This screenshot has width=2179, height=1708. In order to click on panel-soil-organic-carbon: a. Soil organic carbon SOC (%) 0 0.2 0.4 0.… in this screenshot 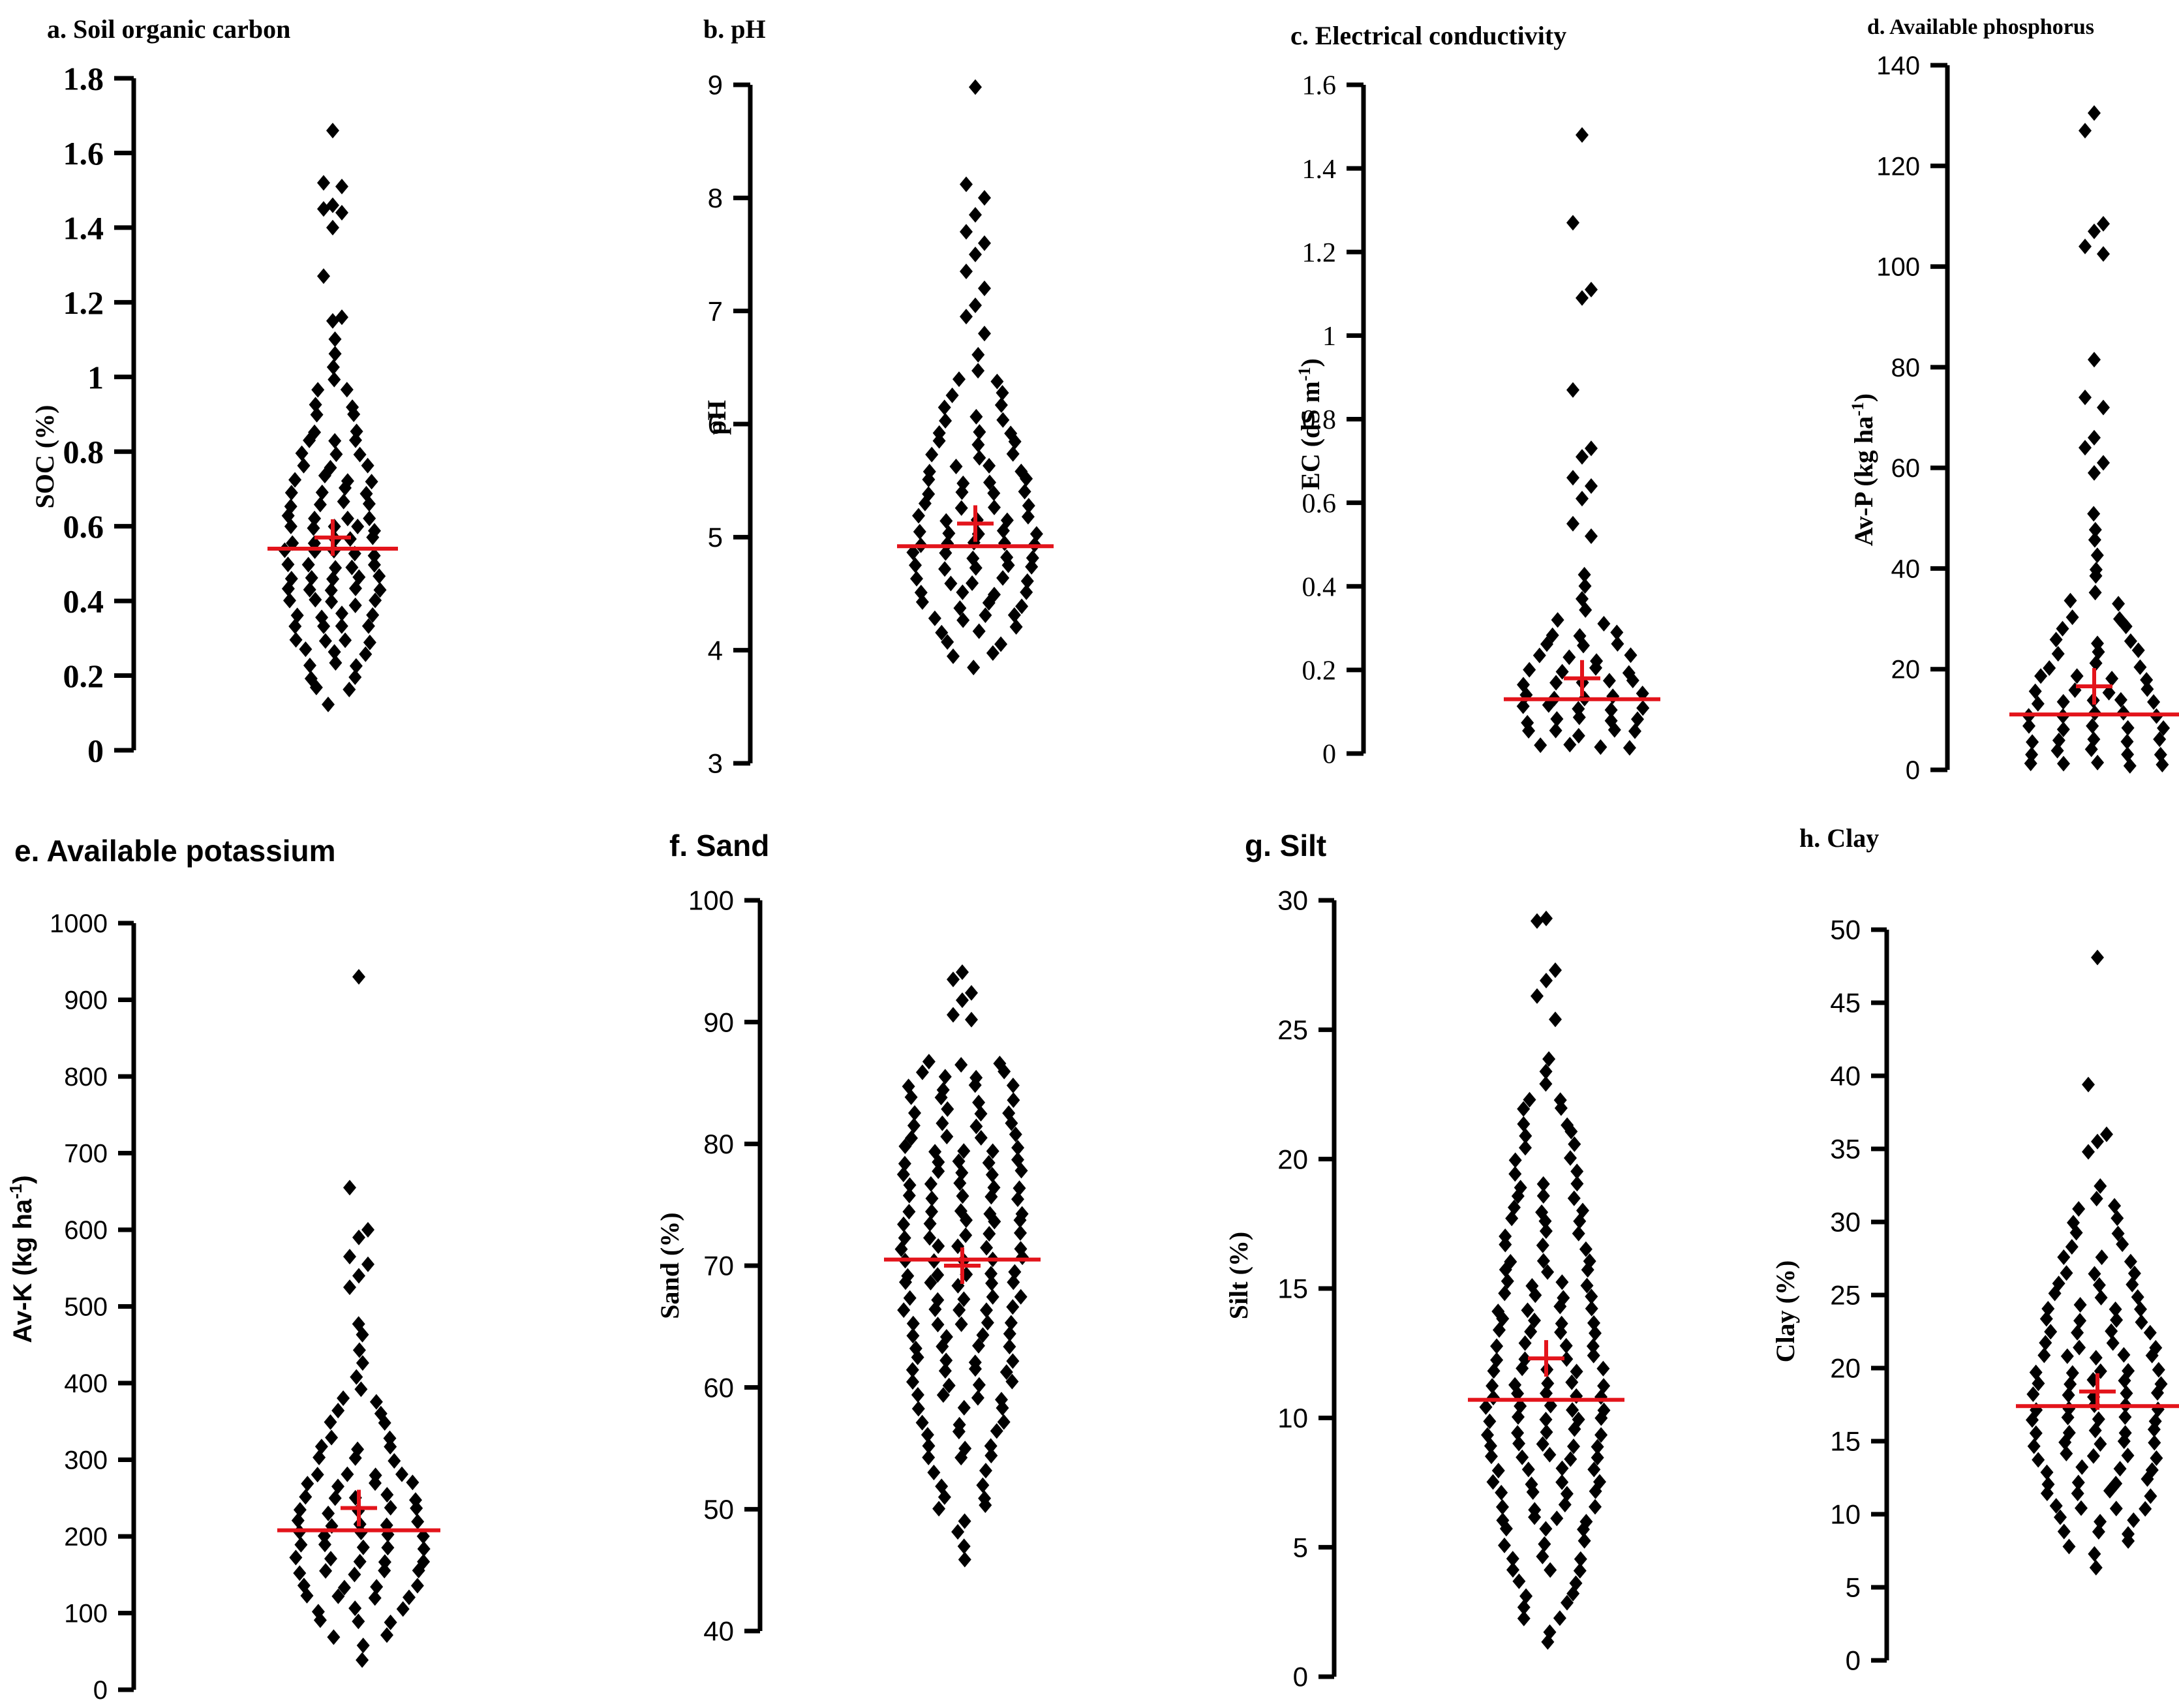, I will do `click(214, 392)`.